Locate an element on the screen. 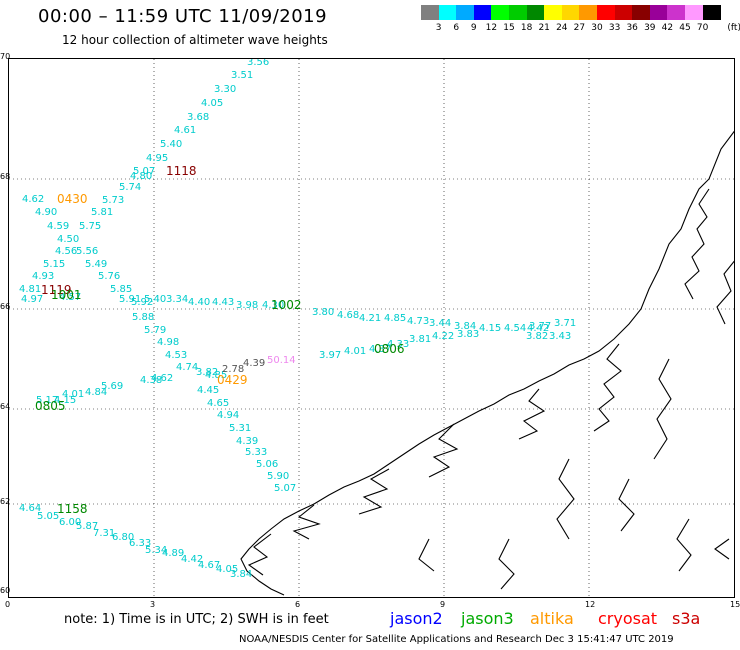 This screenshot has height=650, width=740. wave-height-value: 4.54 is located at coordinates (515, 328).